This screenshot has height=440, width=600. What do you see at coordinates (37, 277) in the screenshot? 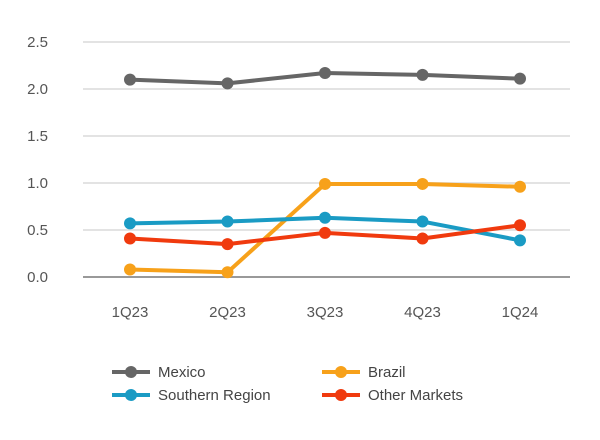
I see `y-tick-label: 0.0` at bounding box center [37, 277].